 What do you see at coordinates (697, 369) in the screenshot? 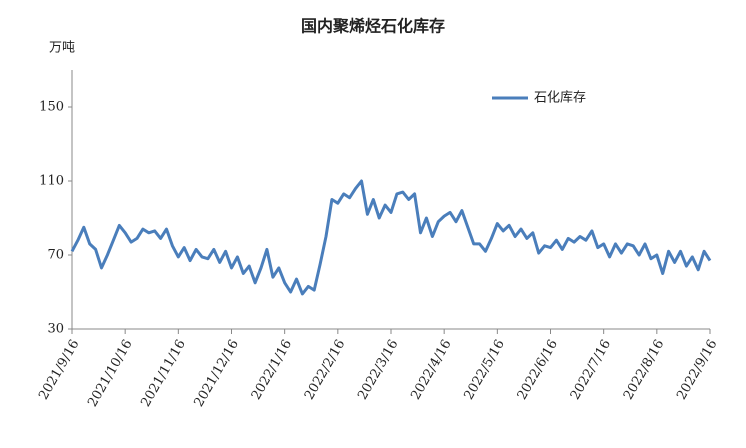
I see `x-tick-label: 2022/9/16` at bounding box center [697, 369].